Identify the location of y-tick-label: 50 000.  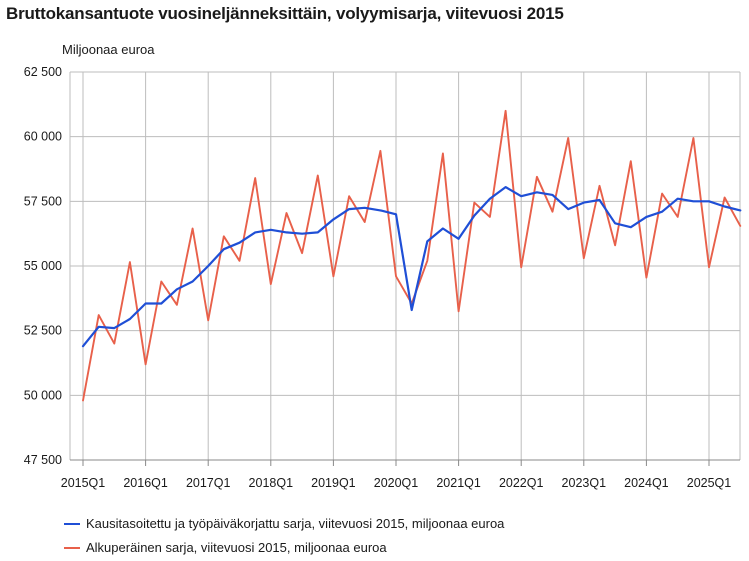
(43, 395).